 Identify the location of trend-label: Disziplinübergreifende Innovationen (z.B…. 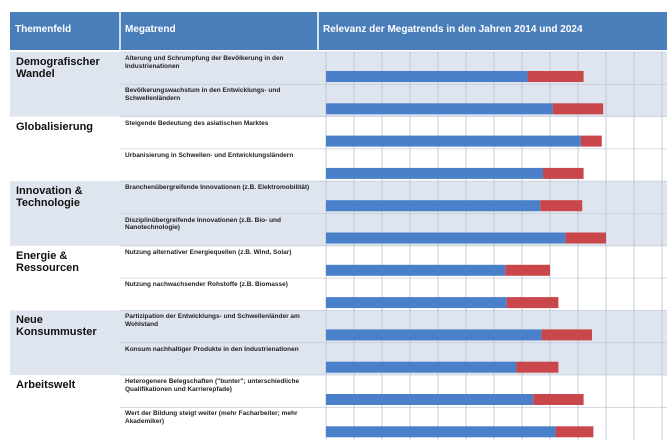
(203, 224).